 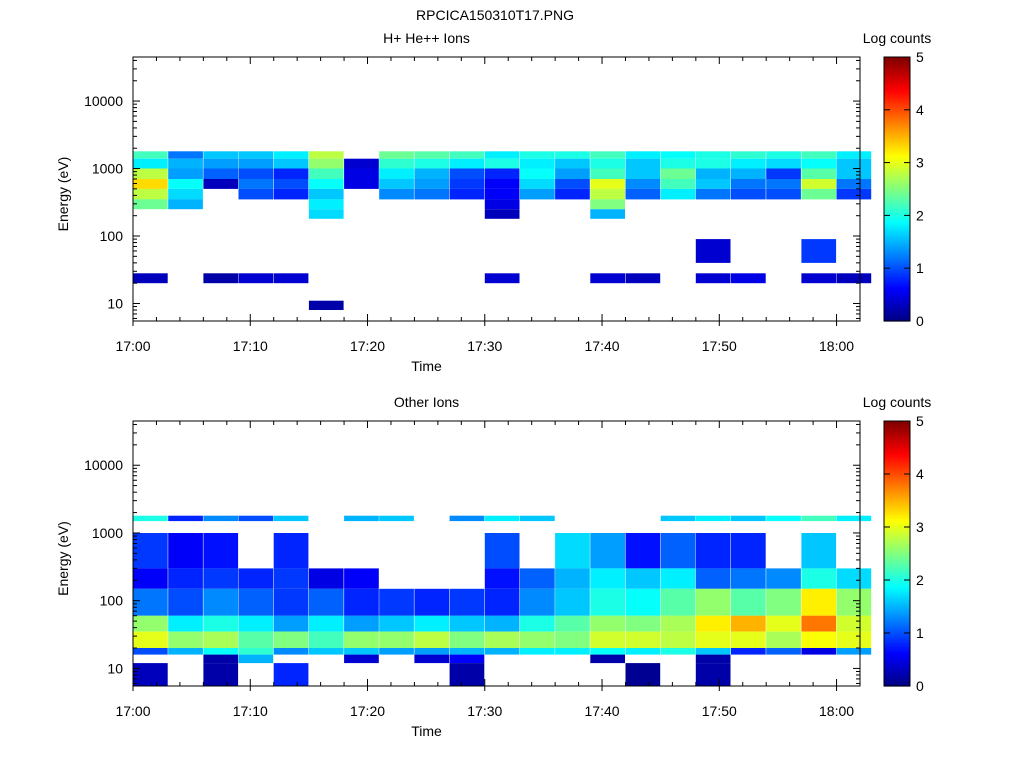 What do you see at coordinates (920, 321) in the screenshot?
I see `colorbar-tick-label: 0` at bounding box center [920, 321].